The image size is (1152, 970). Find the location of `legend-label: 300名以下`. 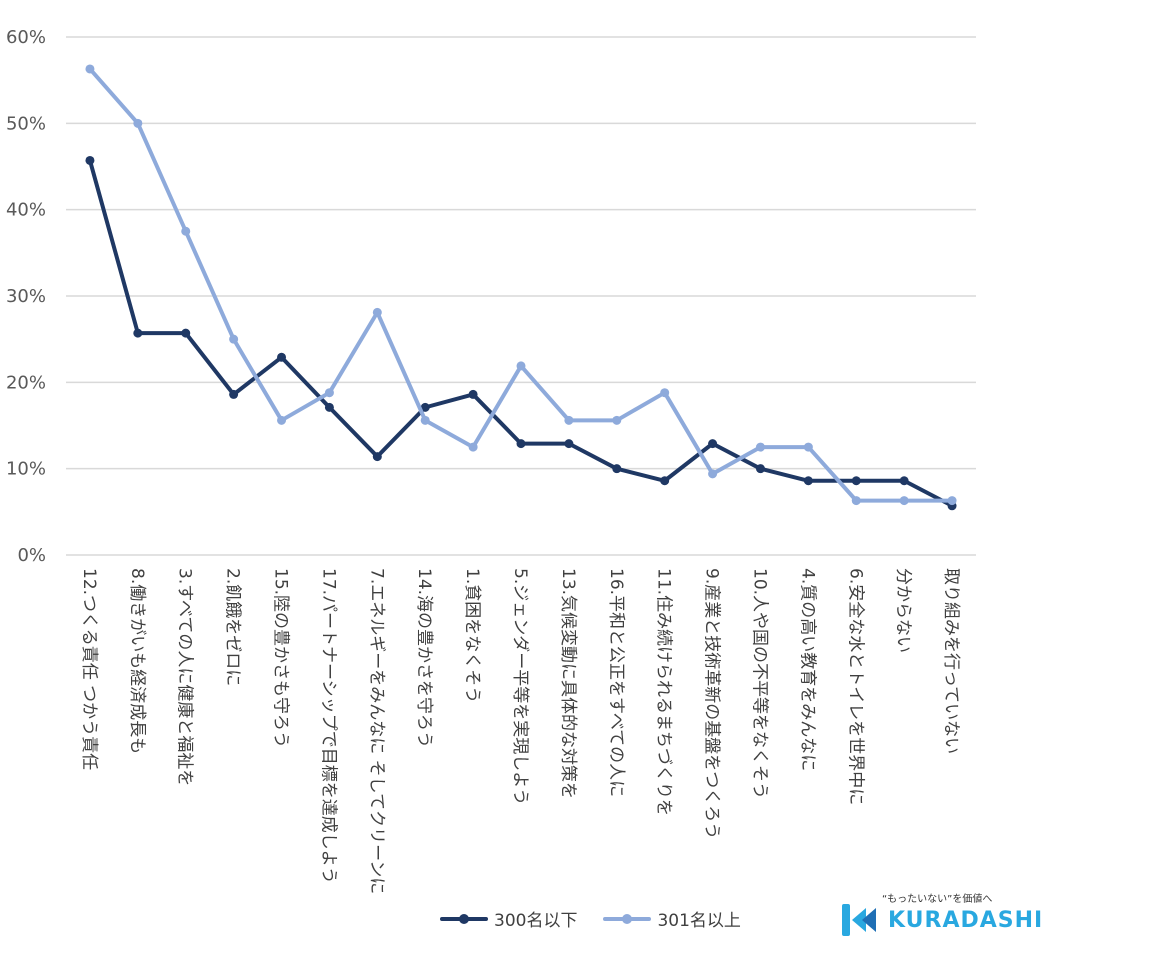

legend-label: 300名以下 is located at coordinates (536, 921).